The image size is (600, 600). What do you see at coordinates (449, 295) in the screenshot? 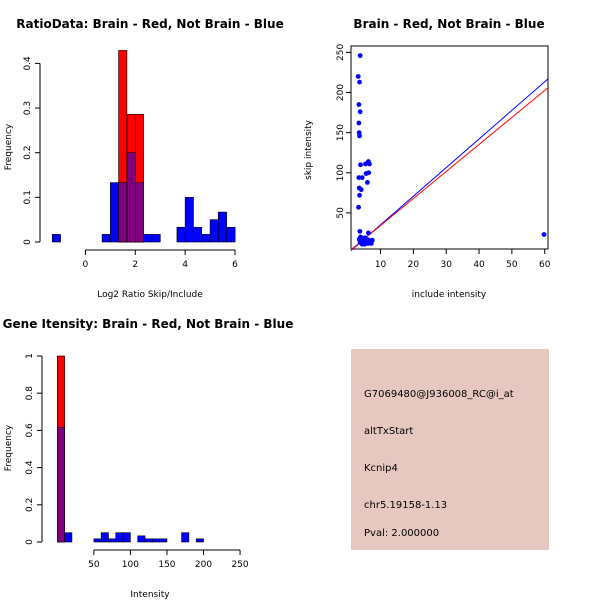
I see `scatter-xlabel: include intensity` at bounding box center [449, 295].